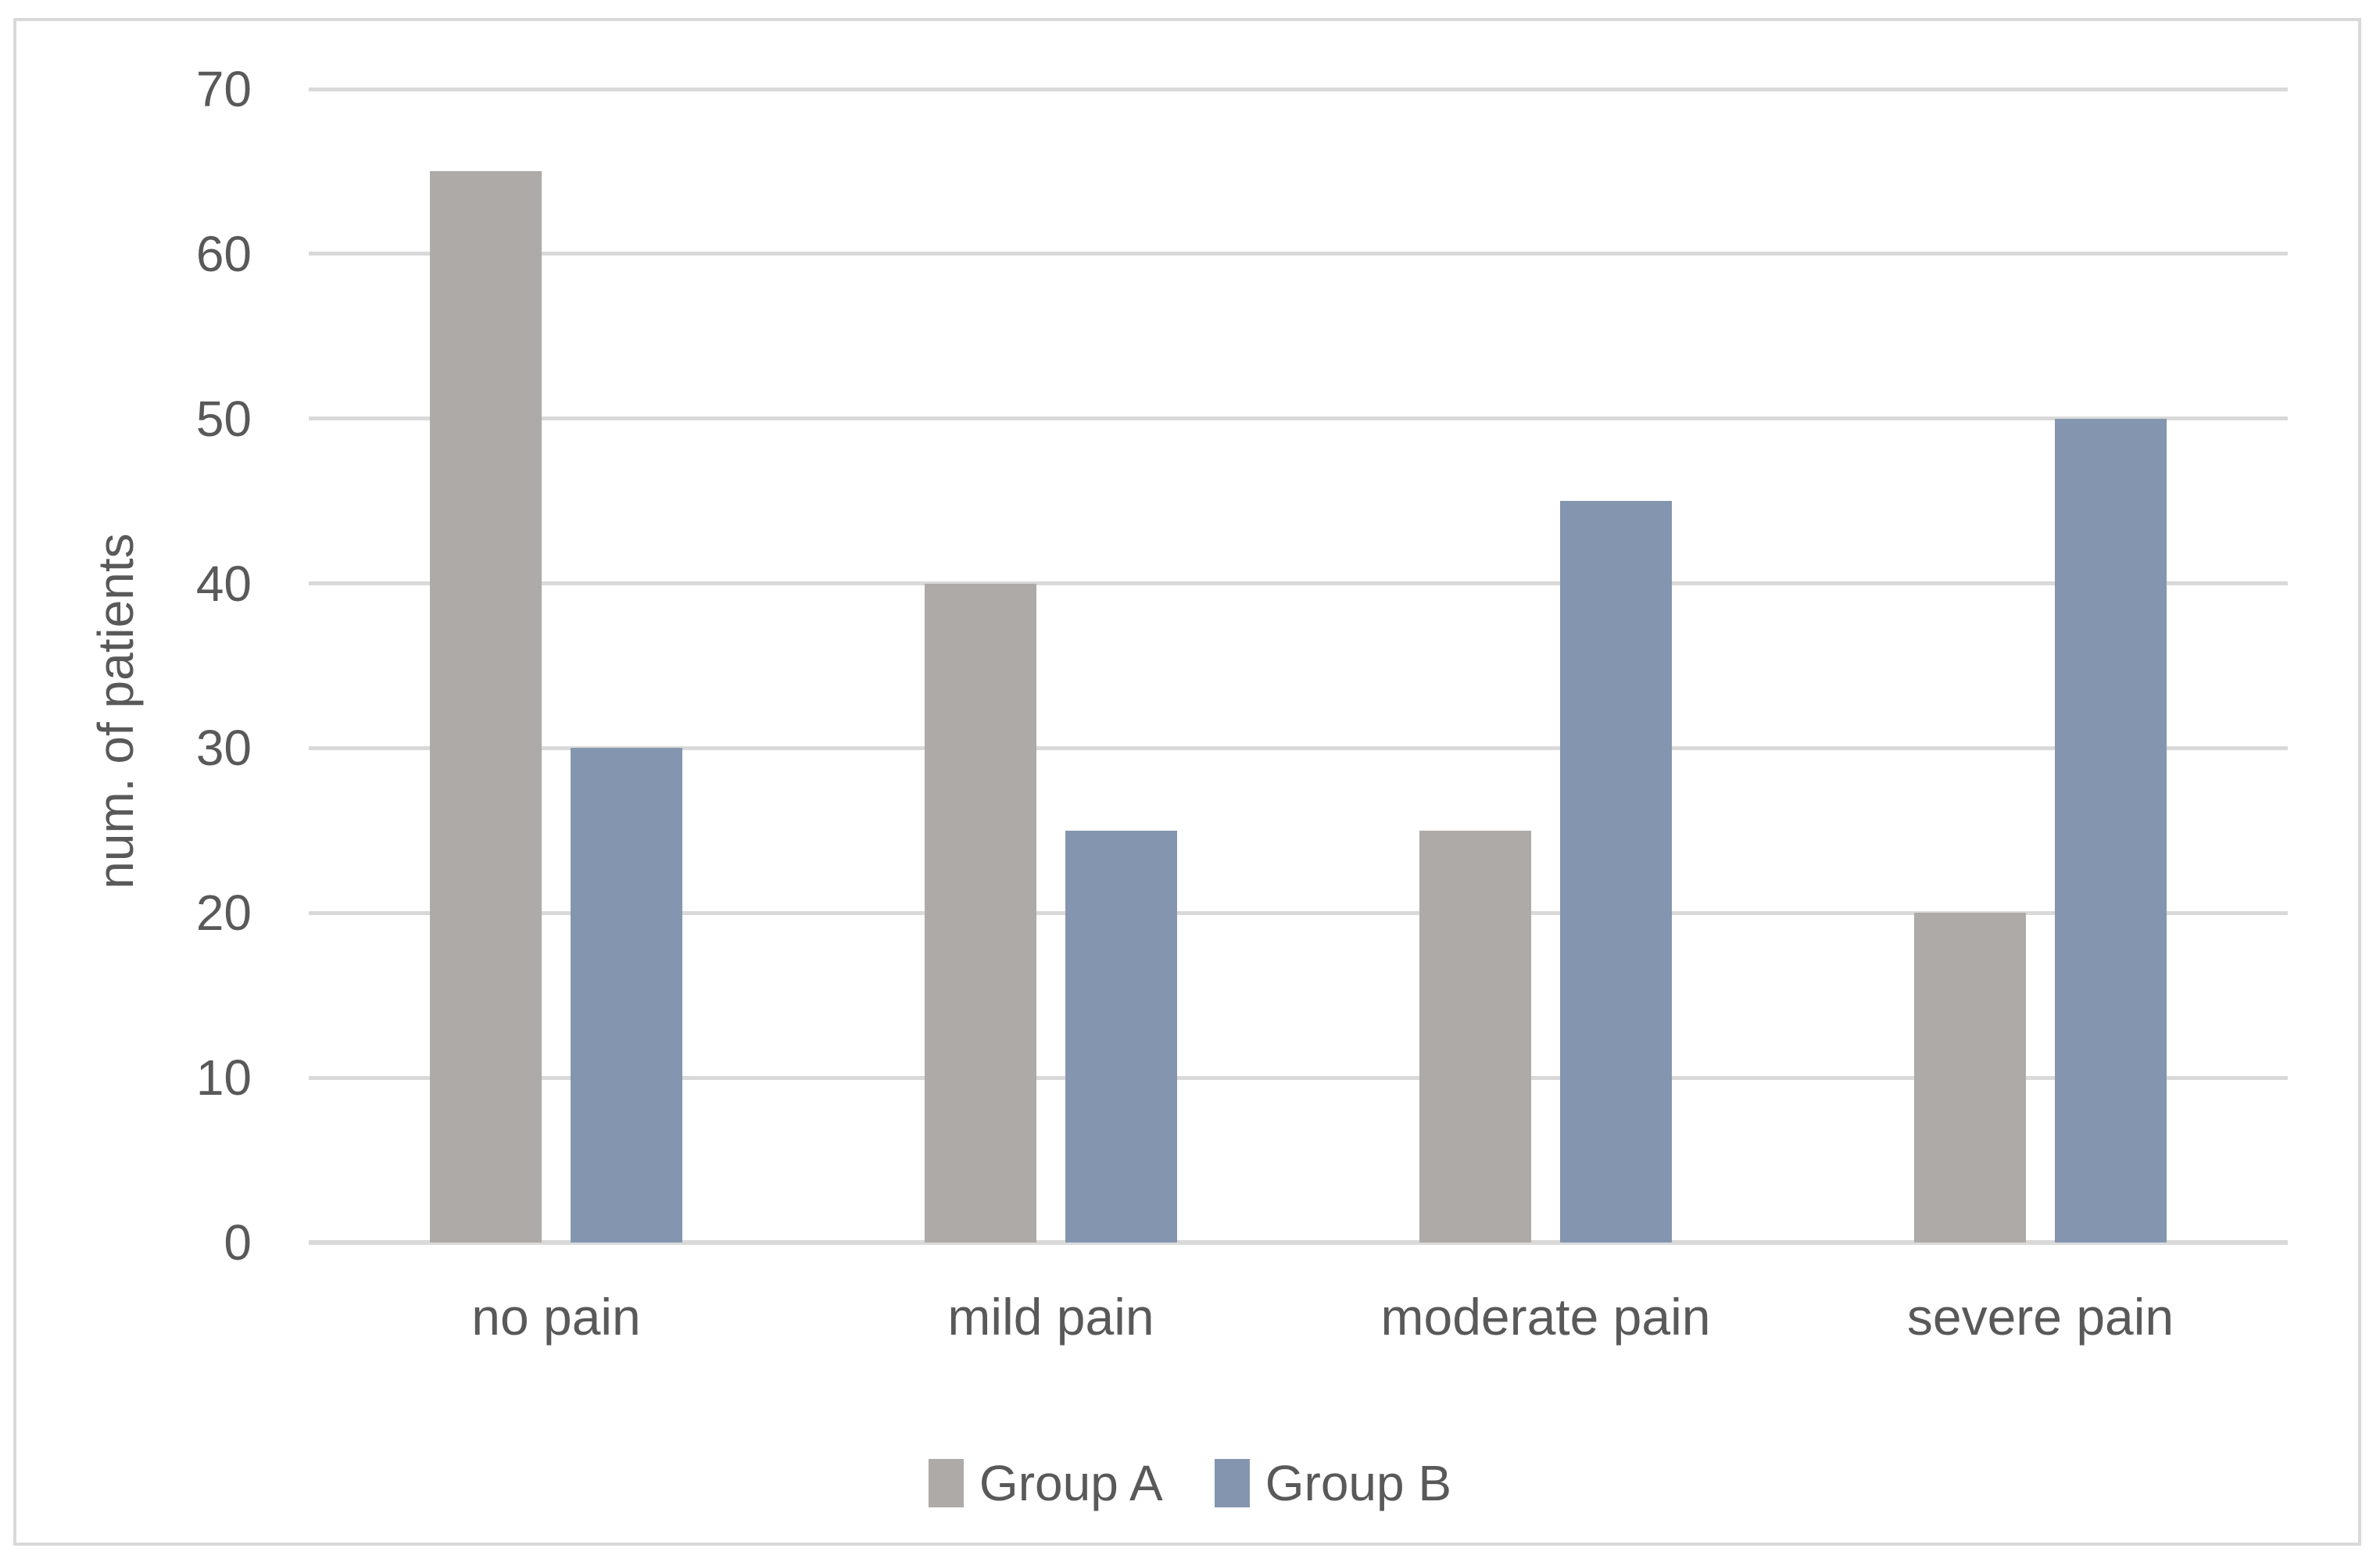  What do you see at coordinates (223, 583) in the screenshot?
I see `y-tick-label-40: 40` at bounding box center [223, 583].